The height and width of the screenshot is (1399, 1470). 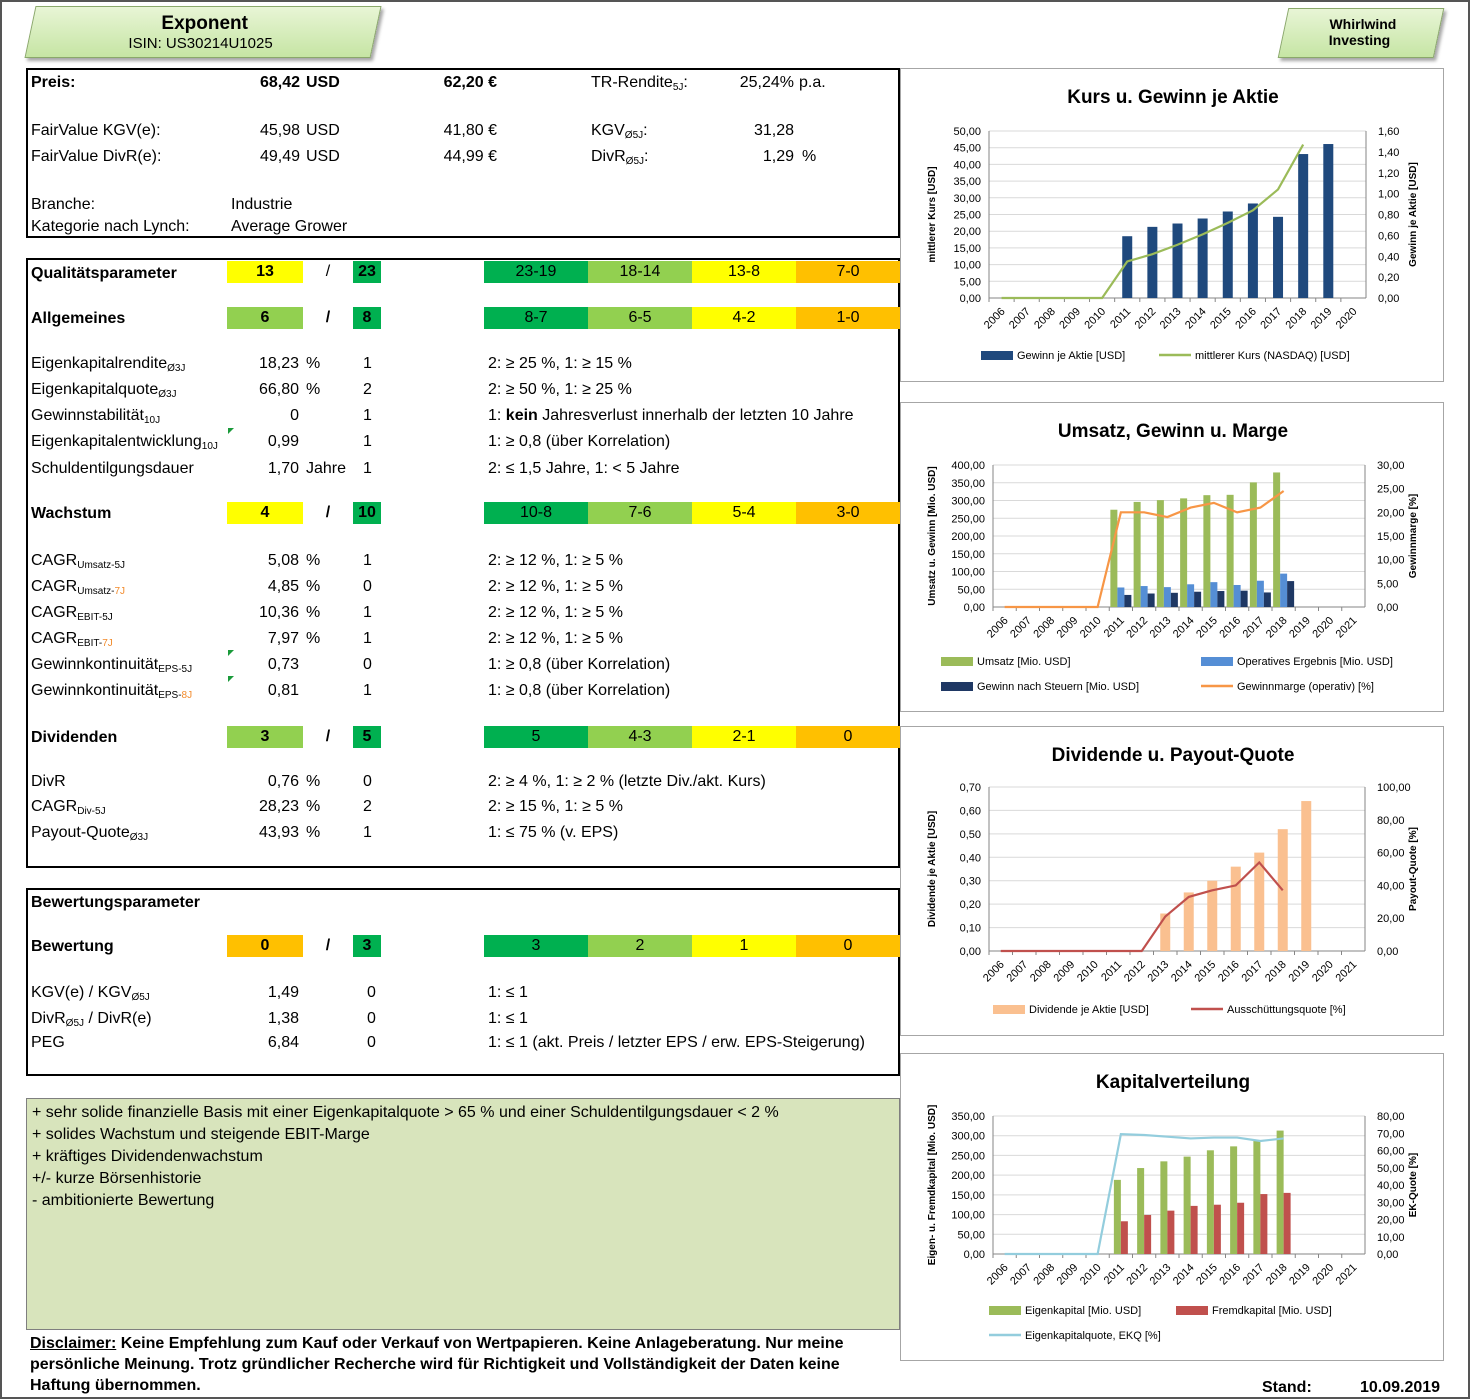 I want to click on bewertung-scale-2: 1, so click(x=744, y=946).